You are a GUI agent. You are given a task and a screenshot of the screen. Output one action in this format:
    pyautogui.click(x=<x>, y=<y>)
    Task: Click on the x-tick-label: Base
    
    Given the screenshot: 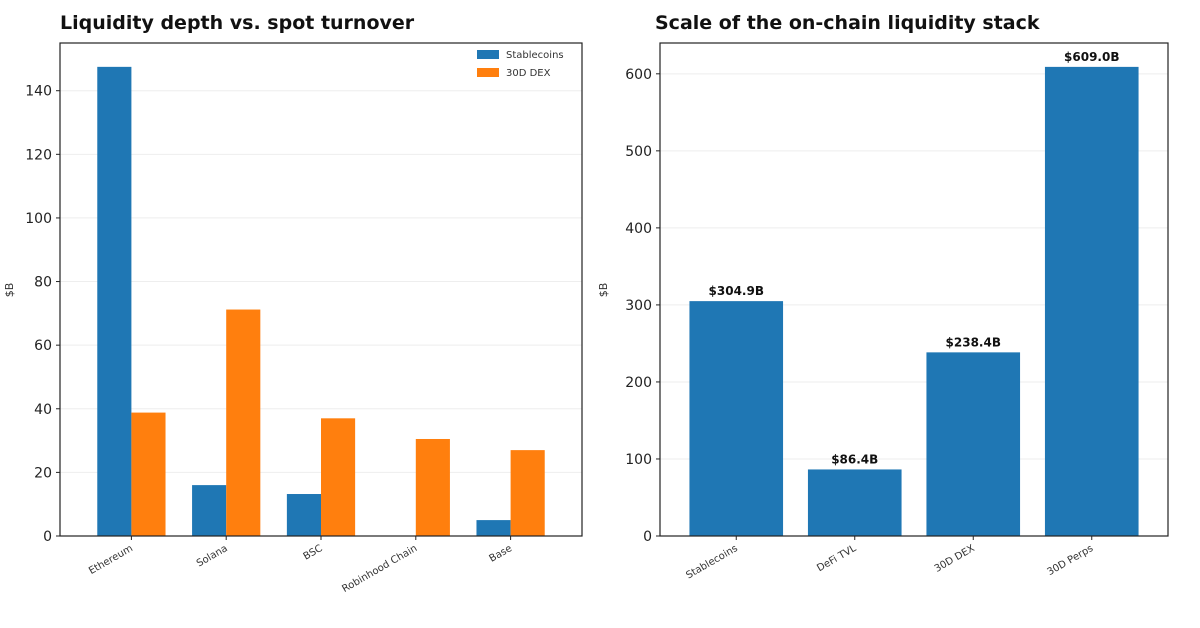 What is the action you would take?
    pyautogui.click(x=501, y=554)
    